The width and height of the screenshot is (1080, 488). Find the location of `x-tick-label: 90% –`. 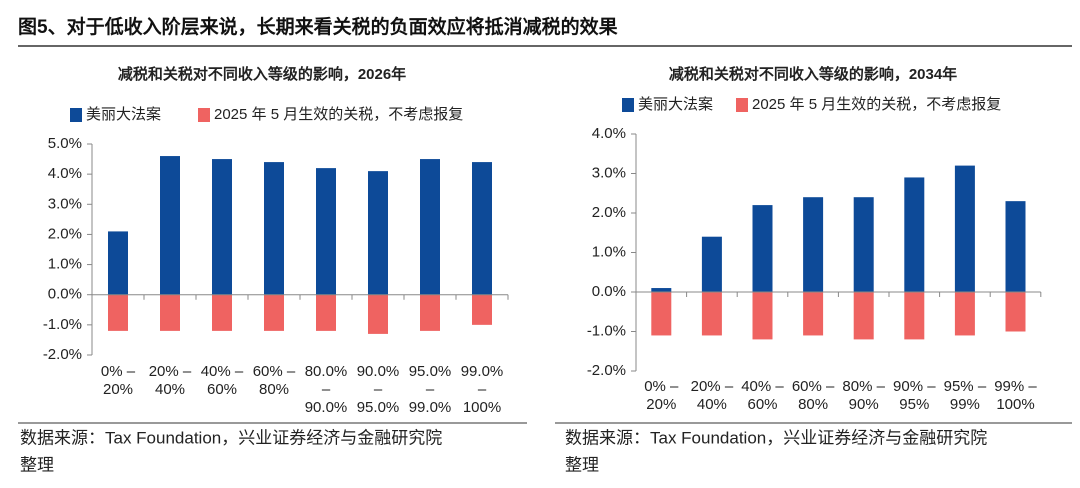

x-tick-label: 90% – is located at coordinates (914, 386).